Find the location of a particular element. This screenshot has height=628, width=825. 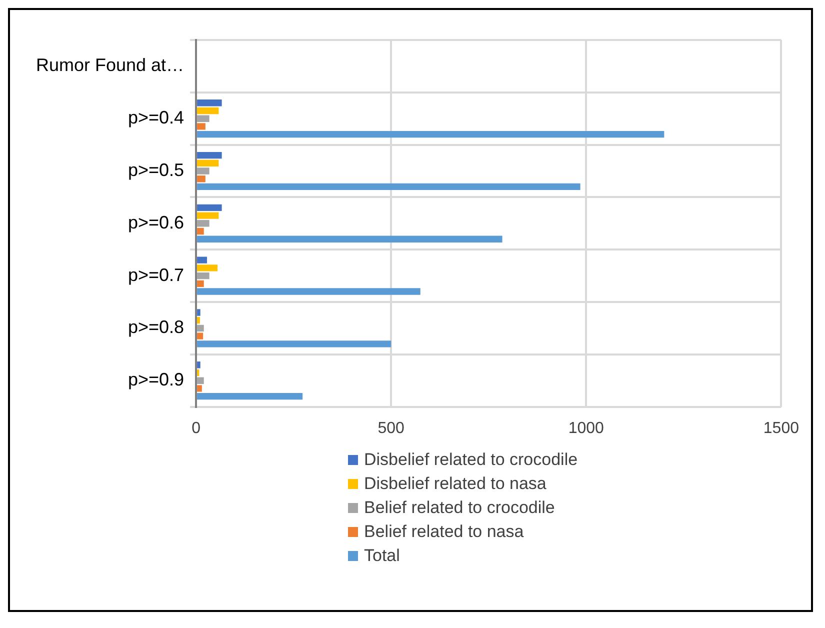

legend-label: Total is located at coordinates (382, 556).